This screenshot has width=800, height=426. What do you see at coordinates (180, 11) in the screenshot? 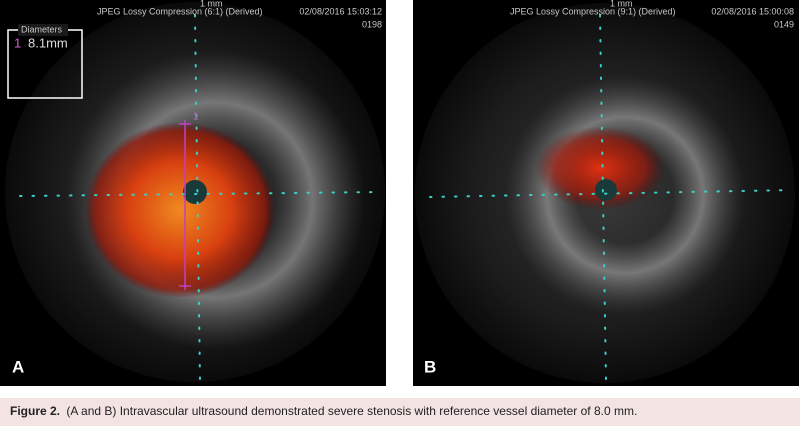
I see `header: JPEG Lossy Compression (6:1) (Derived)` at bounding box center [180, 11].